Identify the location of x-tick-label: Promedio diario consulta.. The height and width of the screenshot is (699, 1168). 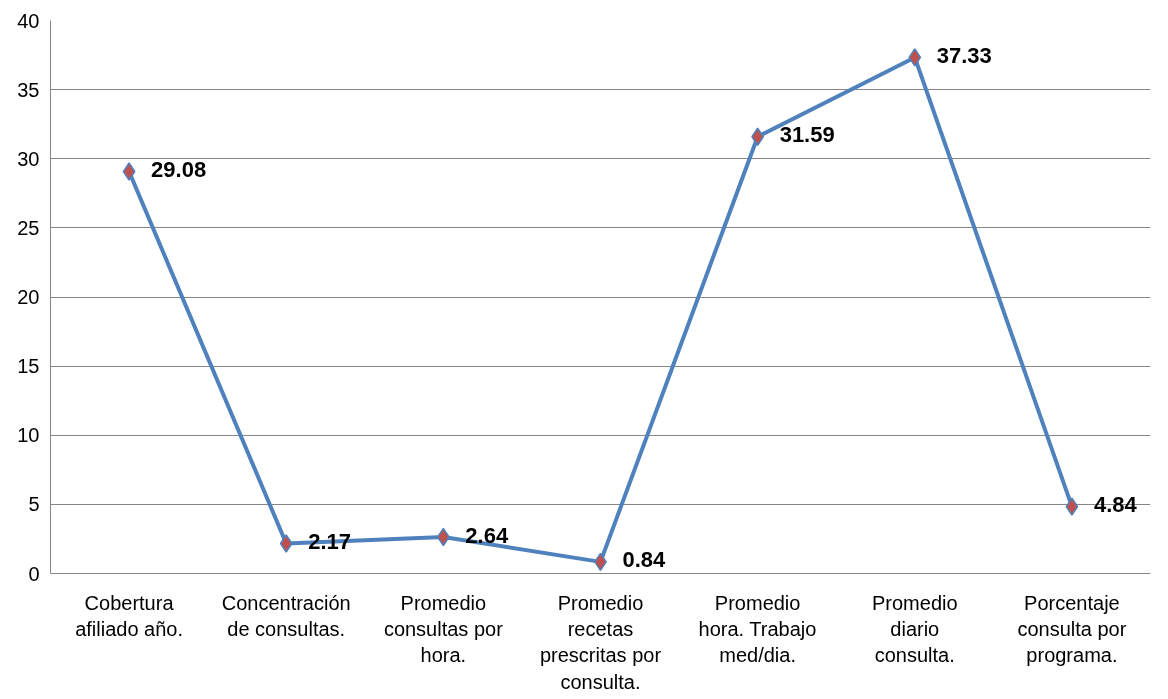
(914, 629).